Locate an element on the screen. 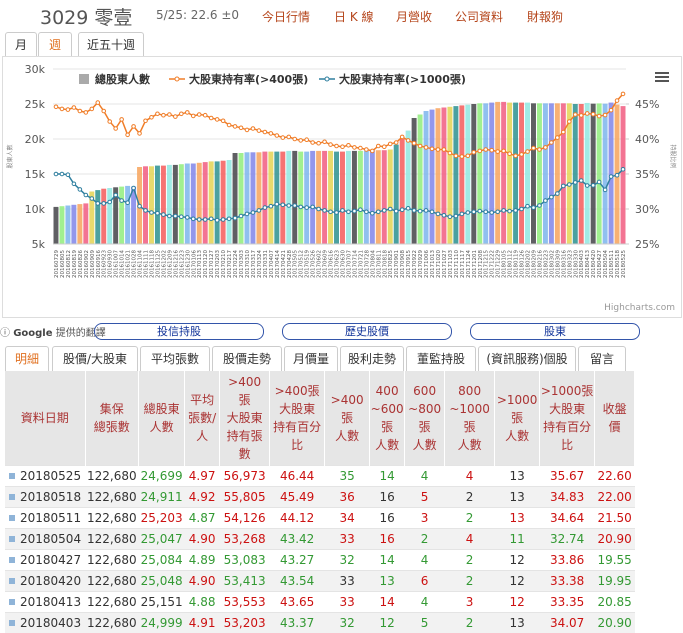  cell: 24,999 is located at coordinates (162, 623).